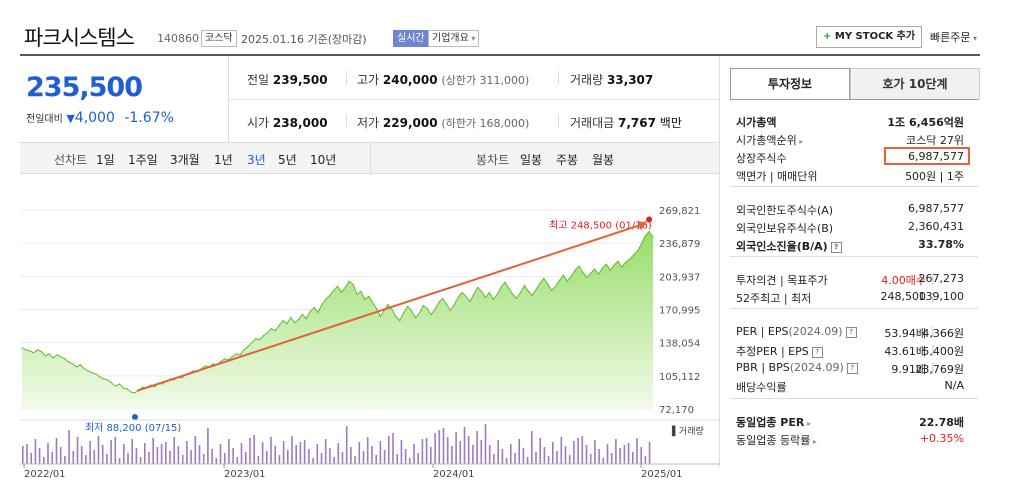 The height and width of the screenshot is (487, 1018). What do you see at coordinates (143, 160) in the screenshot?
I see `period-1w: 1주일` at bounding box center [143, 160].